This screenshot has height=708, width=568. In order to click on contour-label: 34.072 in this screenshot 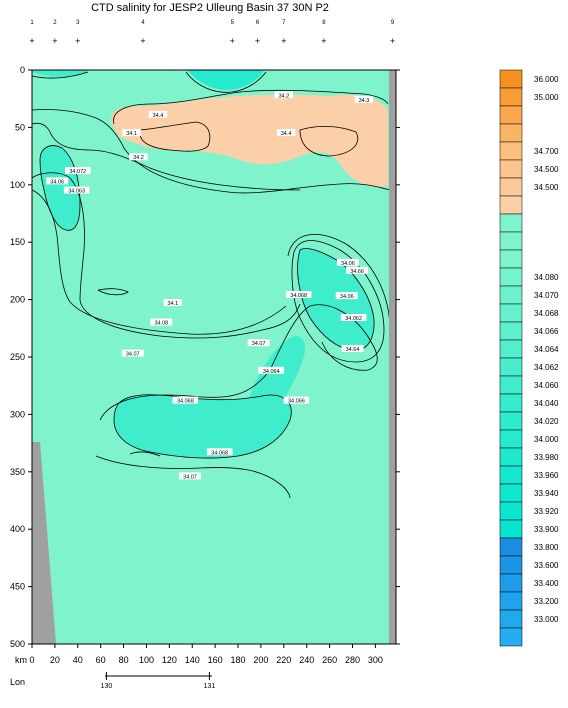, I will do `click(77, 172)`.